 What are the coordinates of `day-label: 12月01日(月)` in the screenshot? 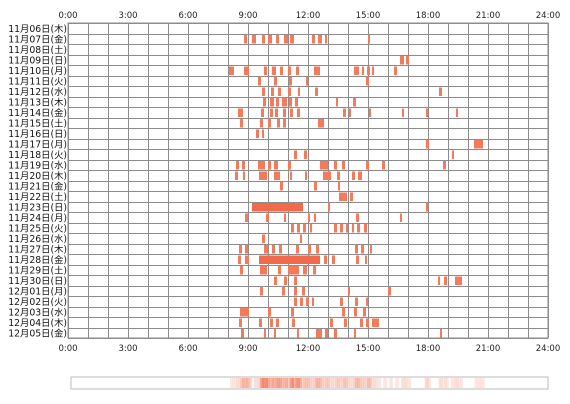 It's located at (37, 292).